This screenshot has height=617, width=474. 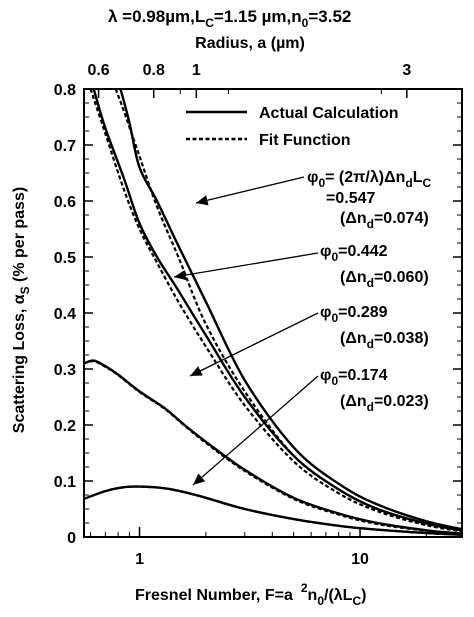 I want to click on y-axis-label: Scattering Loss, αS (% per pass), so click(x=21, y=310).